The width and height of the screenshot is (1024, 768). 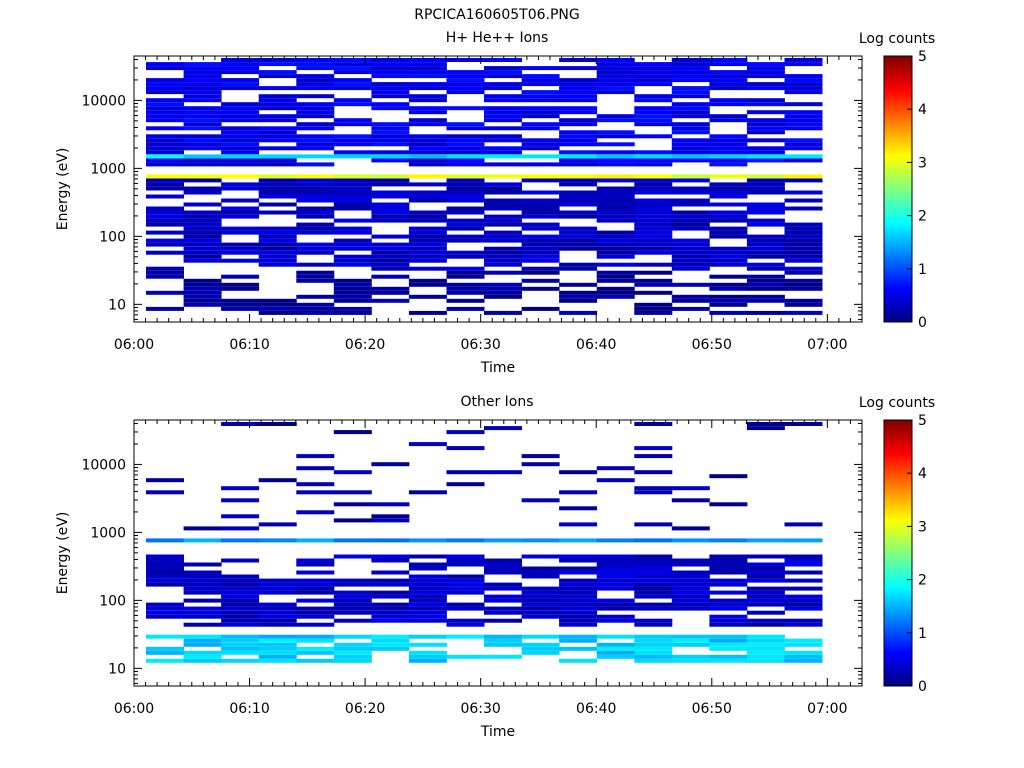 I want to click on x-tick-label: 06:00, so click(x=134, y=345).